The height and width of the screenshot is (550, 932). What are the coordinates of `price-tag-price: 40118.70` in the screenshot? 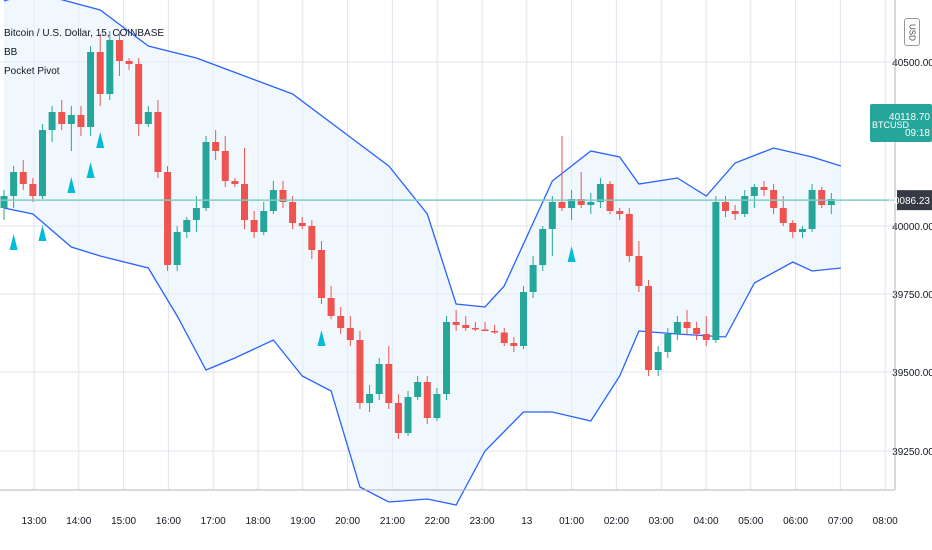 It's located at (909, 117).